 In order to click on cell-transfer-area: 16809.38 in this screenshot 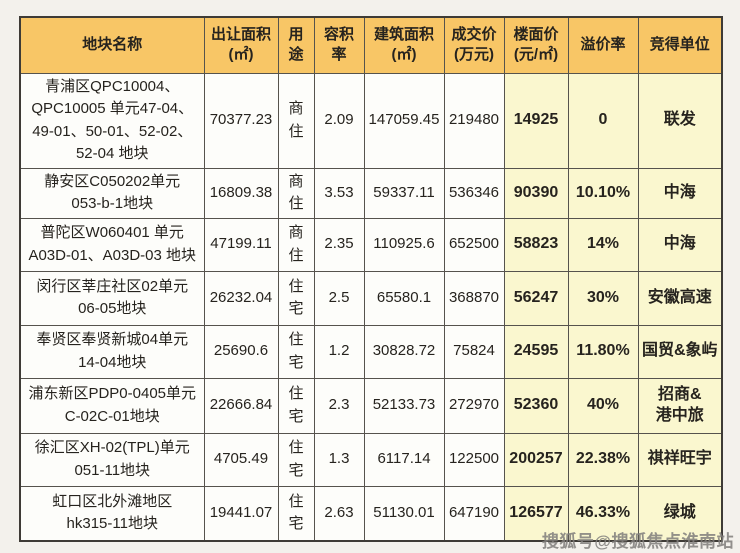, I will do `click(241, 193)`.